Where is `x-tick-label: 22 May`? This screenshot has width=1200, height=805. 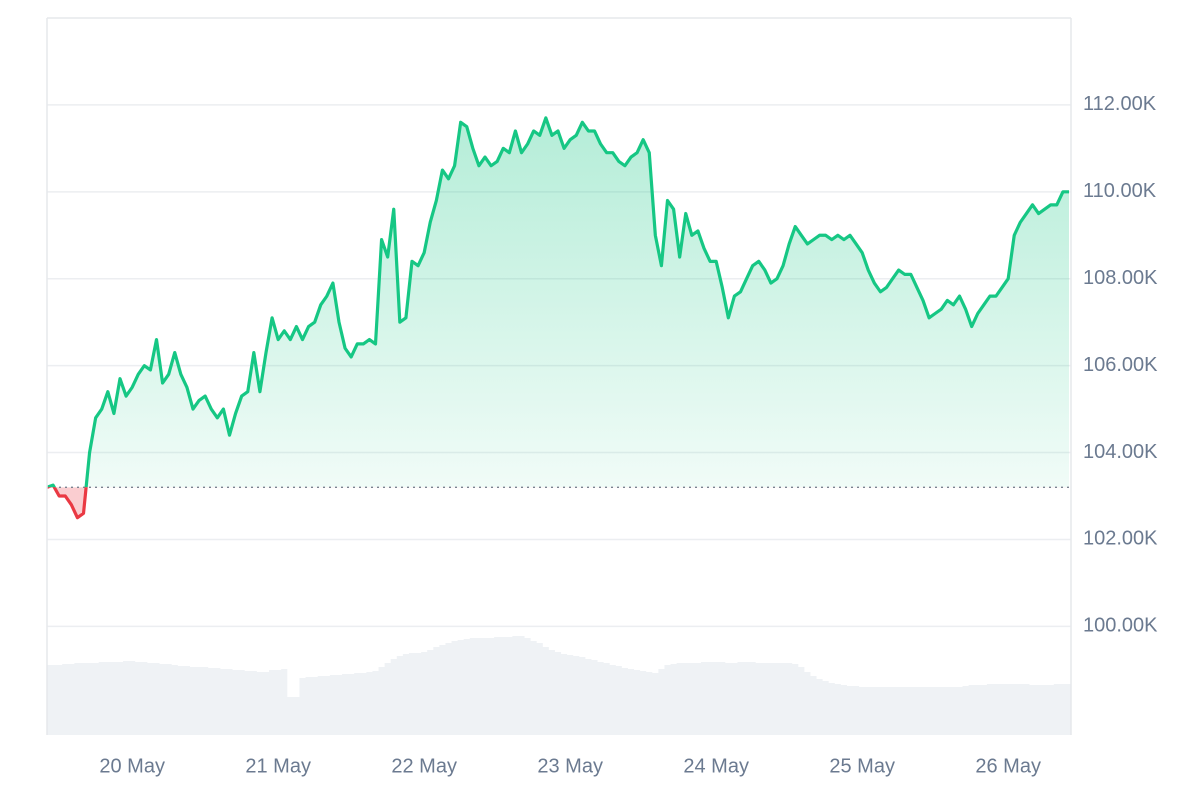 x-tick-label: 22 May is located at coordinates (424, 766).